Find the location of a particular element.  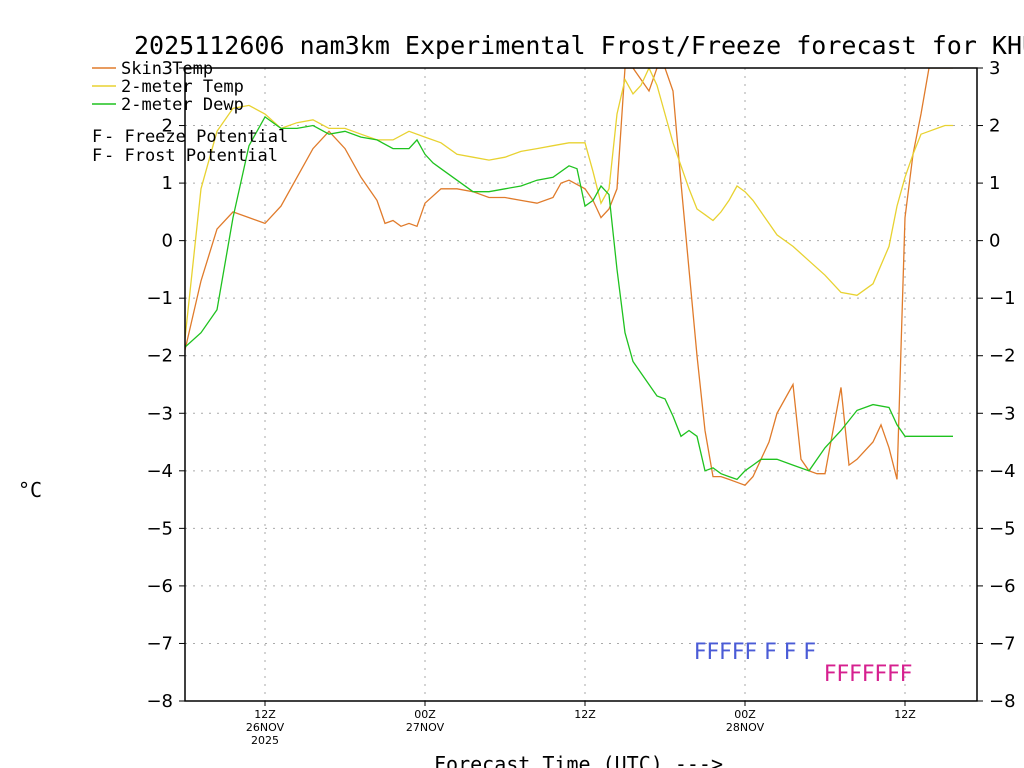

y-tick-label-left: 2 is located at coordinates (167, 126).